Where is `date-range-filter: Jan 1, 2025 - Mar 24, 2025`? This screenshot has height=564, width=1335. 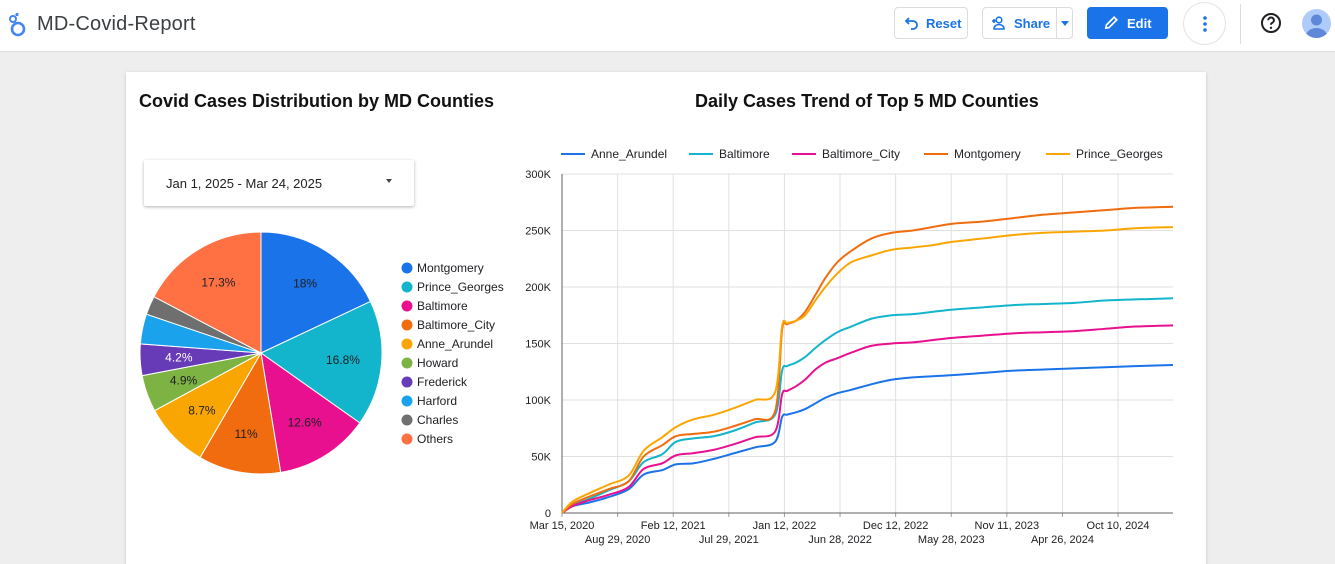
date-range-filter: Jan 1, 2025 - Mar 24, 2025 is located at coordinates (279, 183).